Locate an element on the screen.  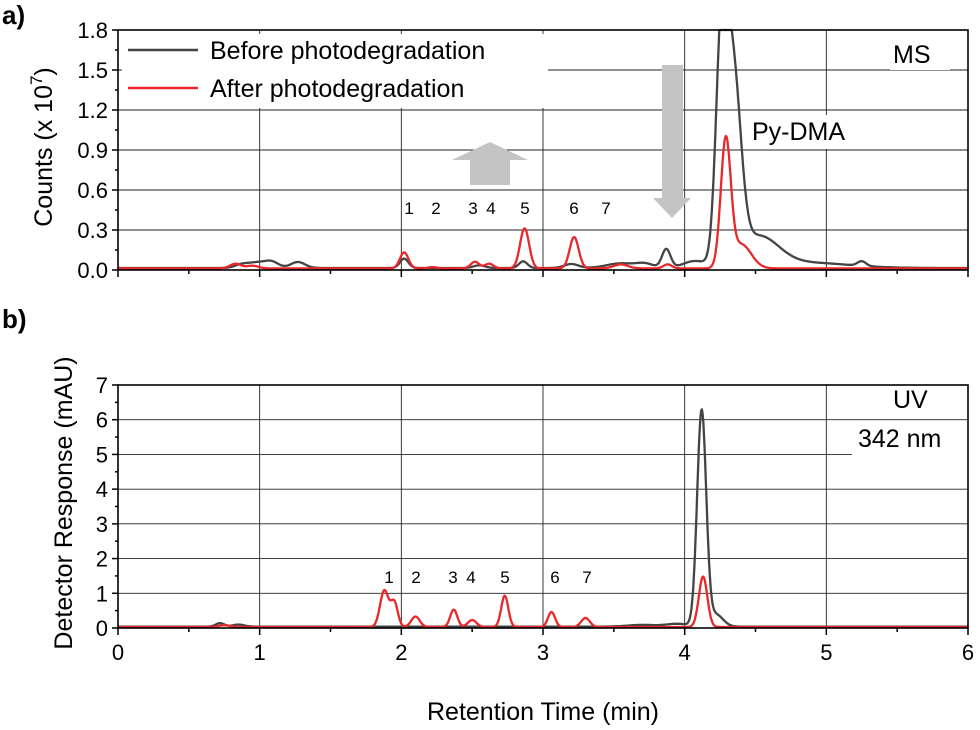
panel-a-y-axis-title: Counts (x 107) is located at coordinates (42, 147).